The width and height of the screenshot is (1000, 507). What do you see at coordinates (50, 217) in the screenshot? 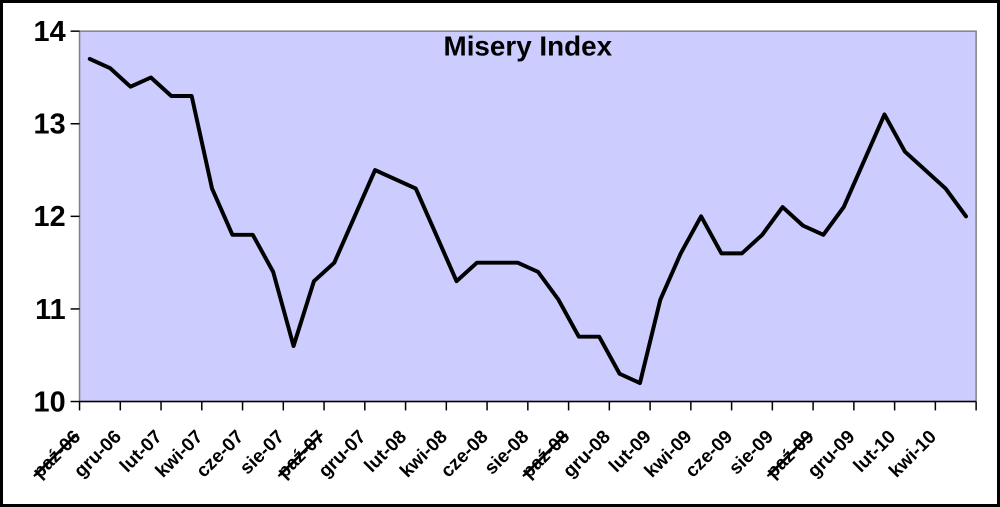
I see `y-axis-tick-label: 12` at bounding box center [50, 217].